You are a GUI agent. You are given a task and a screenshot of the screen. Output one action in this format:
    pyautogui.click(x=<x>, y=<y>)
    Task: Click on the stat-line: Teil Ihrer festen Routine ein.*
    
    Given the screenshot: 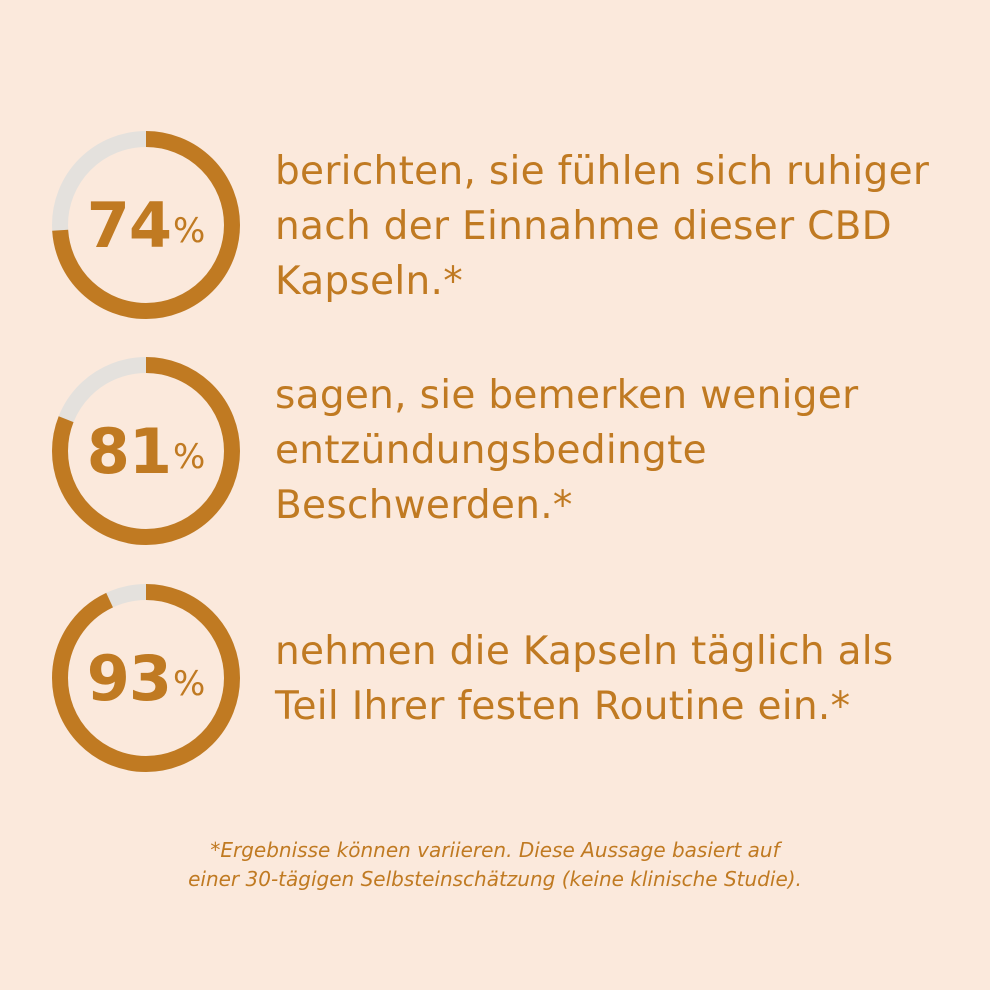 What is the action you would take?
    pyautogui.click(x=563, y=706)
    